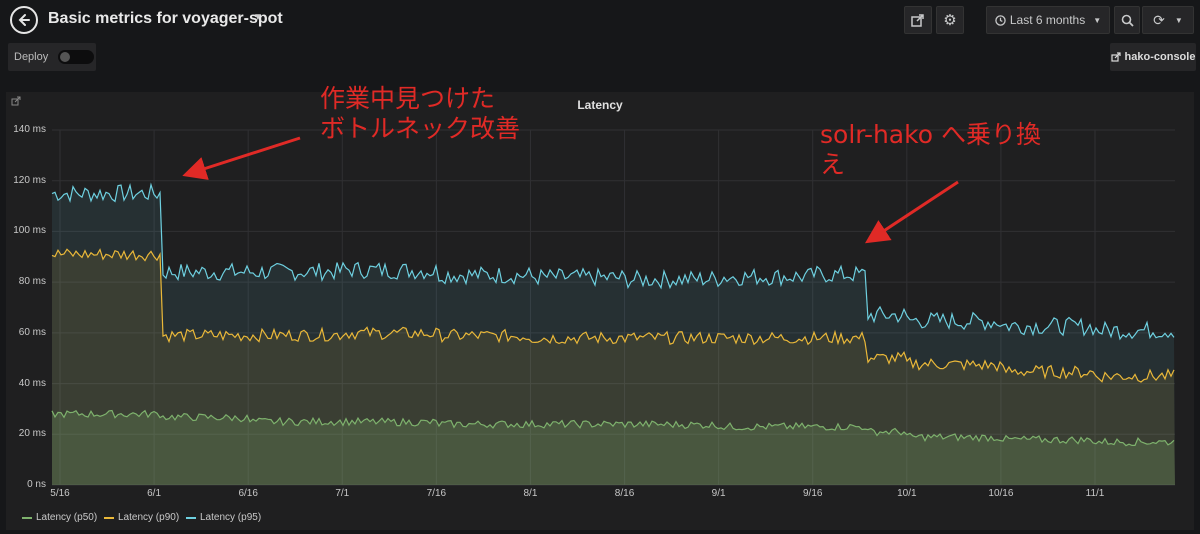 The height and width of the screenshot is (534, 1200). I want to click on annotation-right-line-1: solr-hako へ乗り換, so click(930, 134).